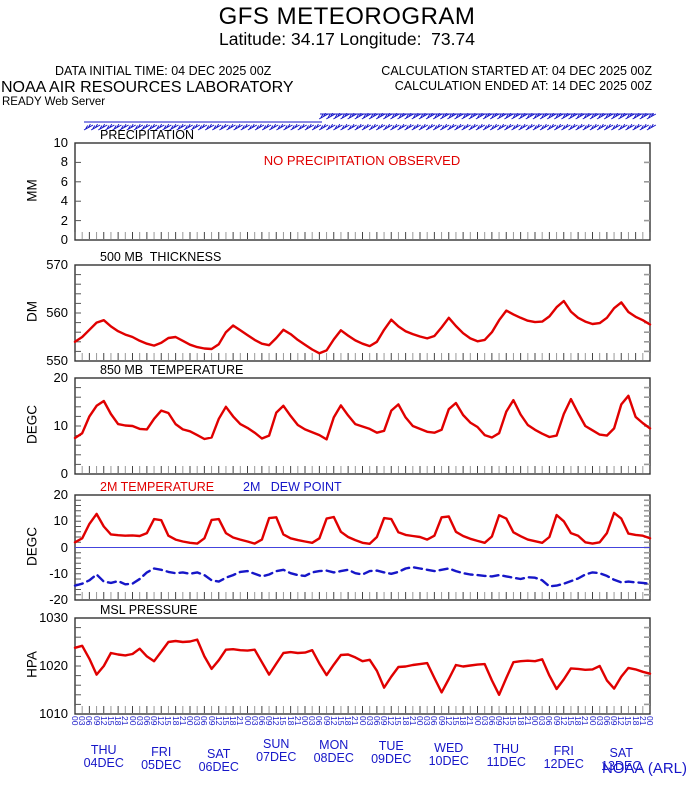  I want to click on day-date: 09DEC, so click(391, 759).